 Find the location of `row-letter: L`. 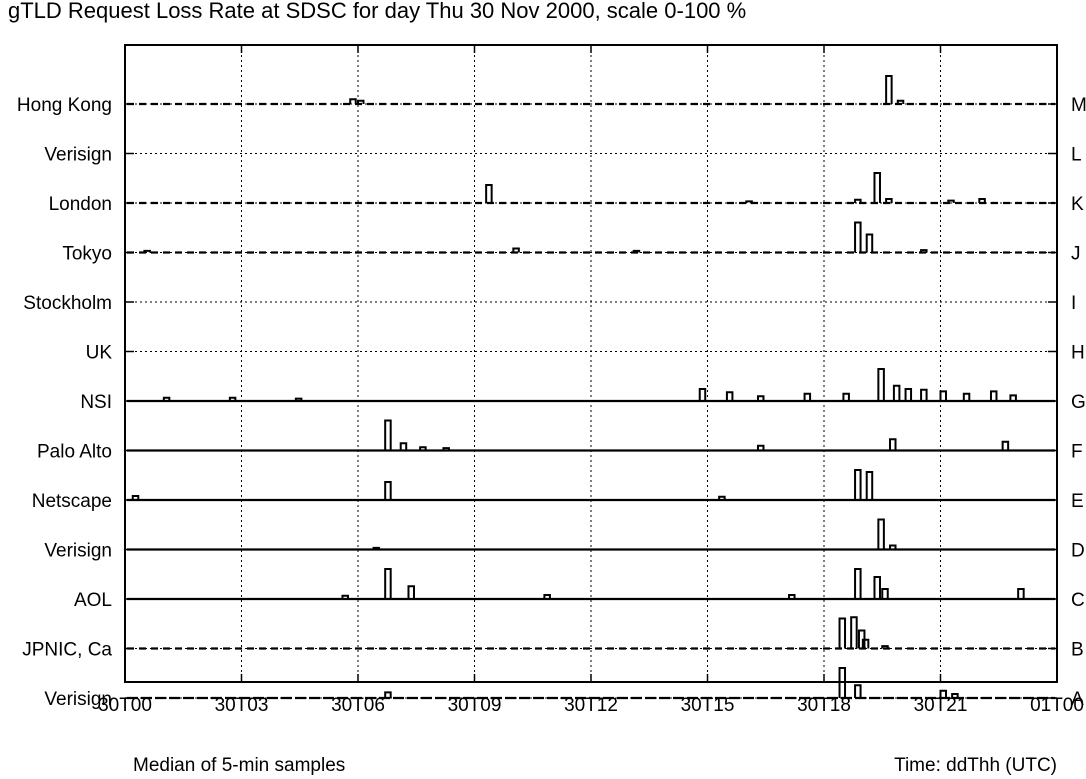

row-letter: L is located at coordinates (1076, 155).